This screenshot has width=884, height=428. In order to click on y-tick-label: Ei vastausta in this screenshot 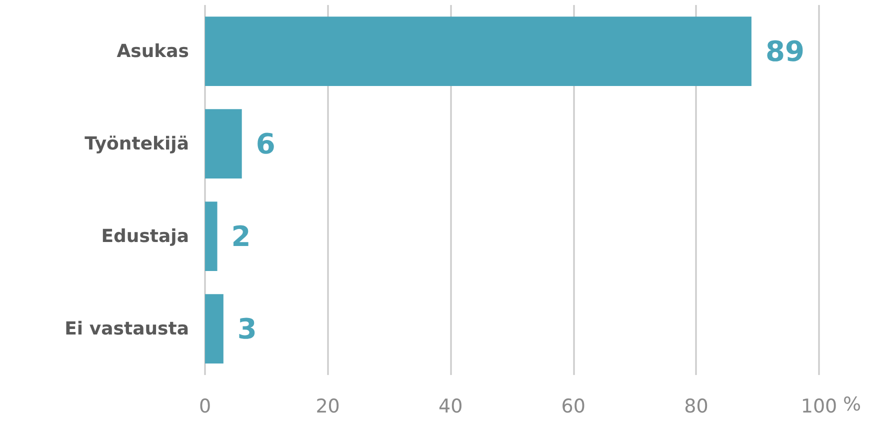, I will do `click(126, 329)`.